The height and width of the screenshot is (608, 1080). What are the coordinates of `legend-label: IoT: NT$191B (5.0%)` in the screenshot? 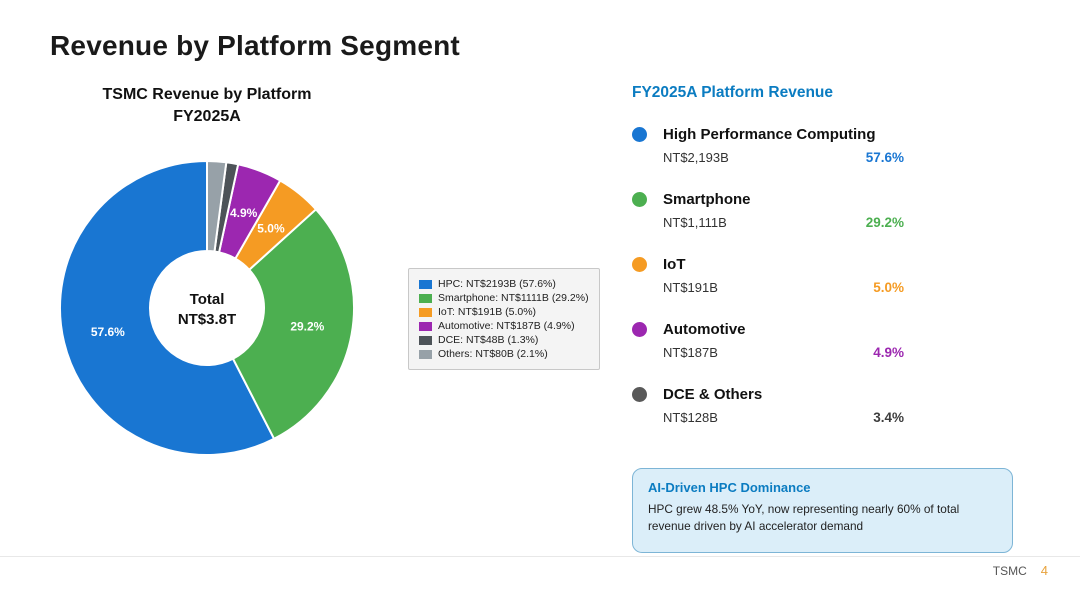 It's located at (487, 312).